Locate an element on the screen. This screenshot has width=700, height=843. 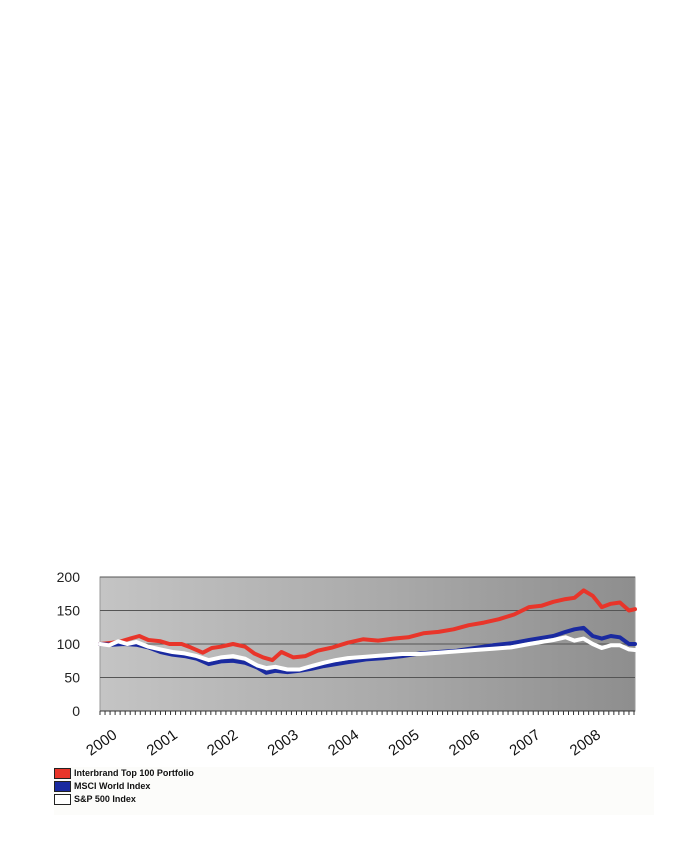
legend-swatch-interbrand is located at coordinates (62, 773).